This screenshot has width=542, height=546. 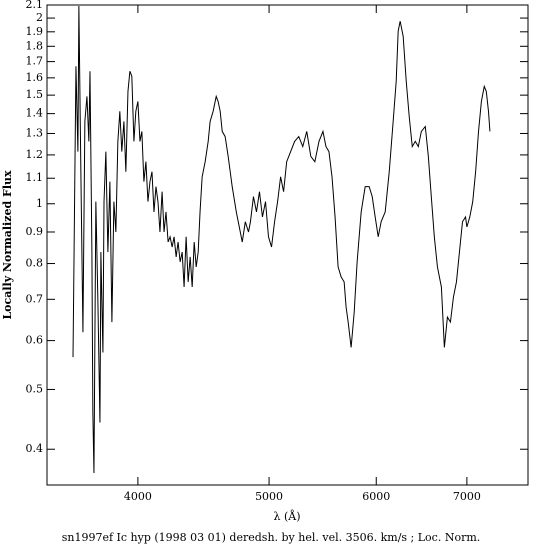 What do you see at coordinates (35, 298) in the screenshot?
I see `y-tick-label: 0.7` at bounding box center [35, 298].